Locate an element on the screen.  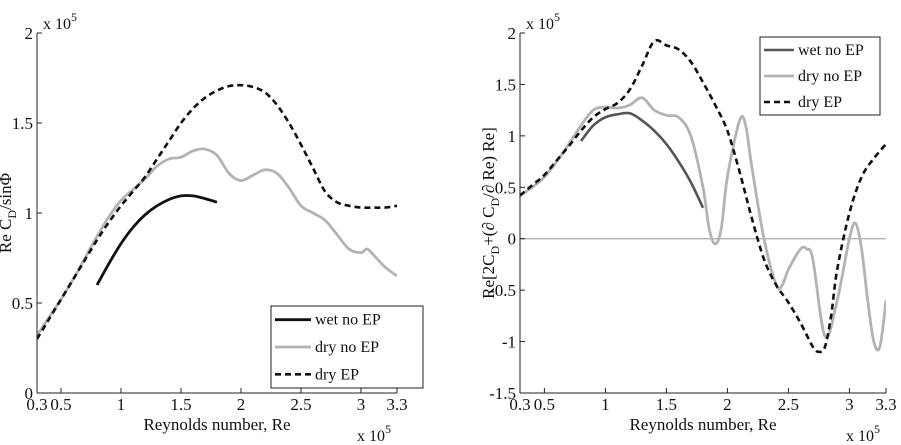
y-axis-label: Re CD/sinΦ is located at coordinates (9, 213).